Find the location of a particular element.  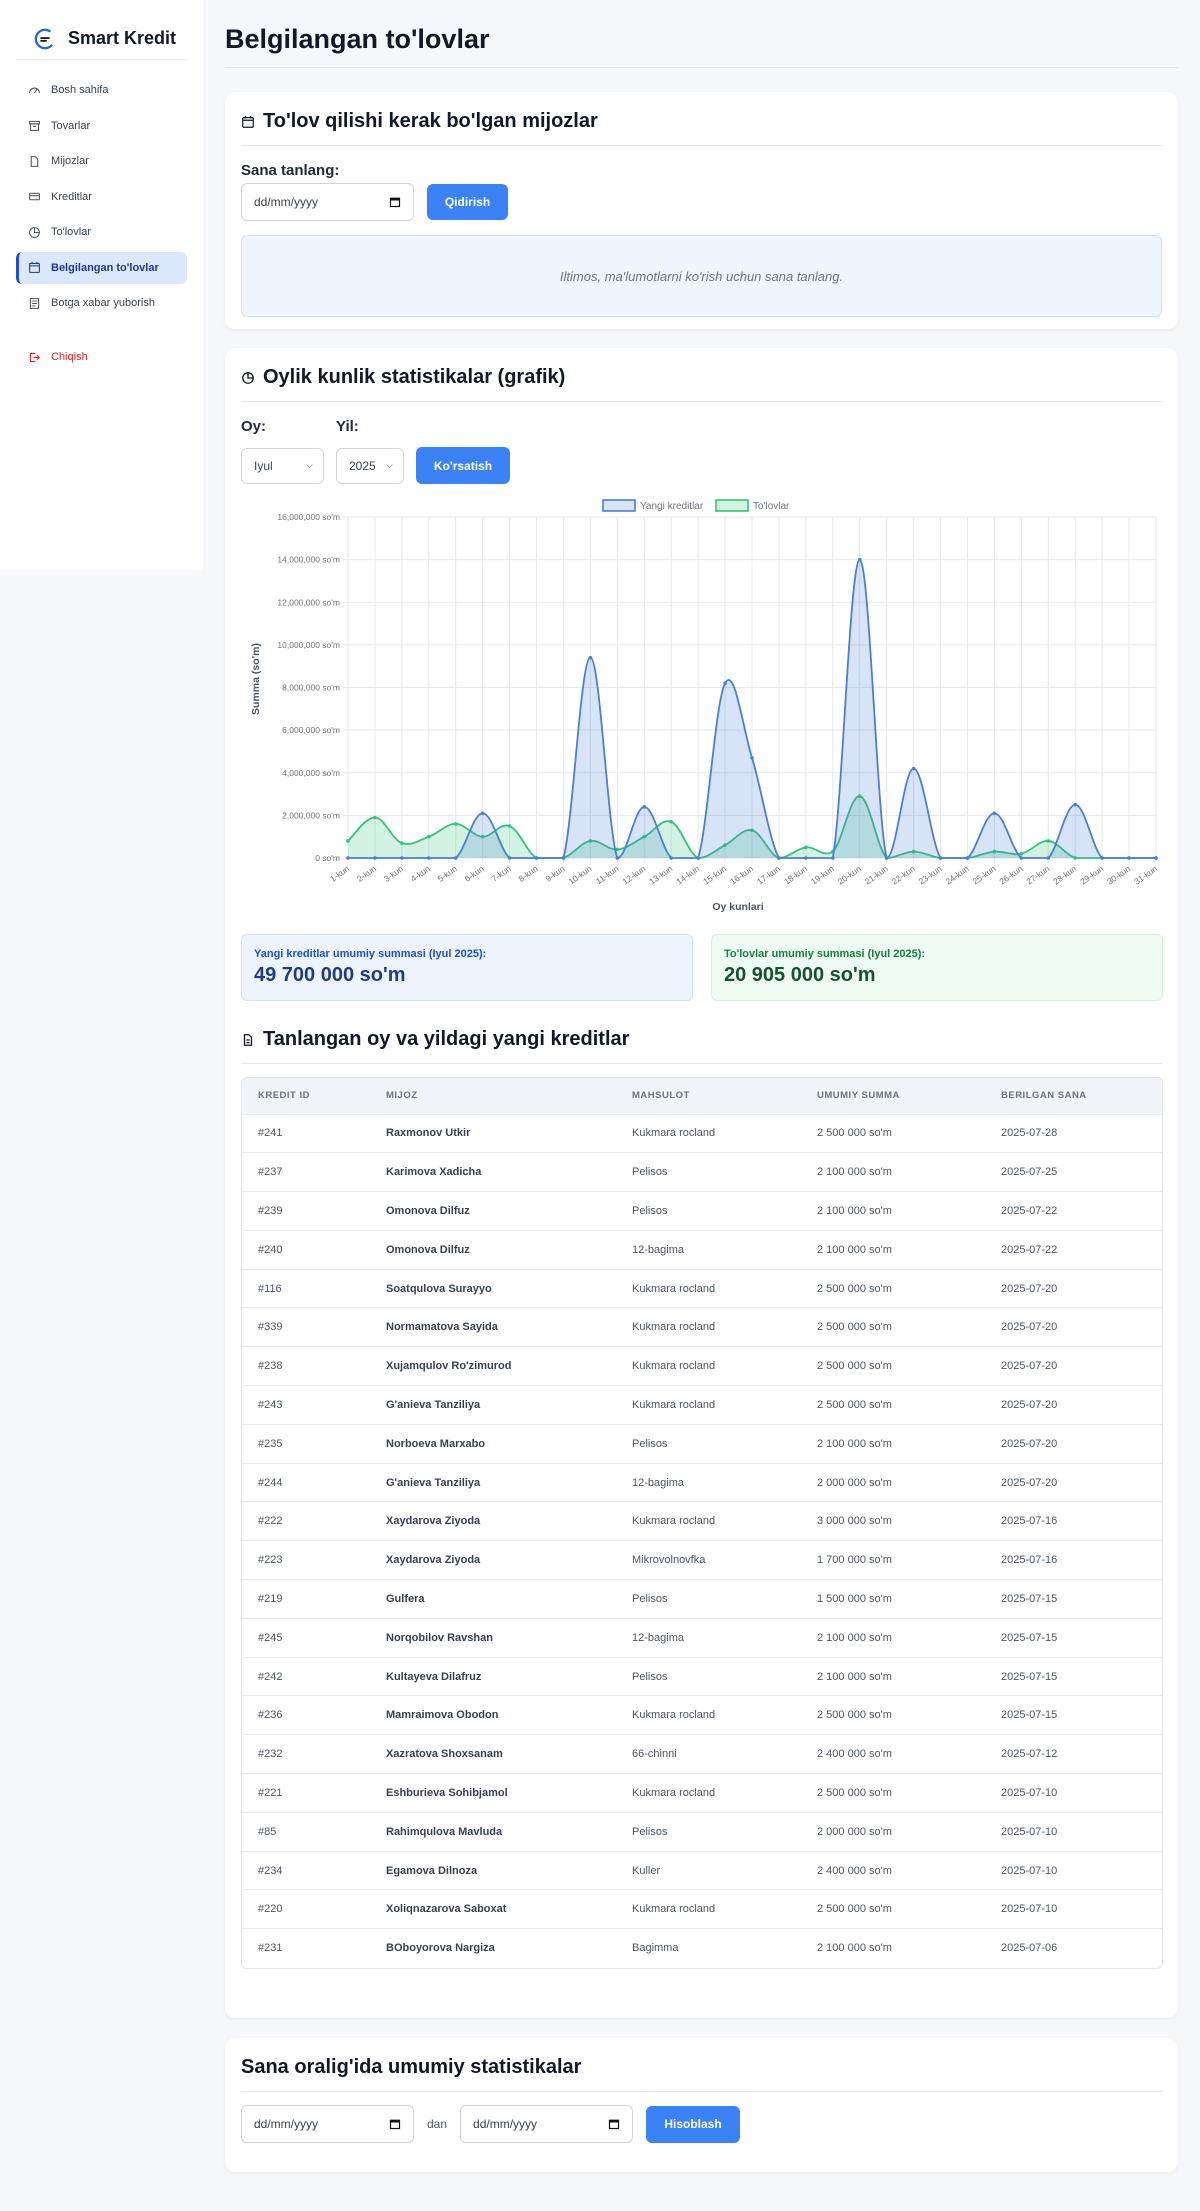

cell-client: Norqobilov Ravshan is located at coordinates (493, 1637).